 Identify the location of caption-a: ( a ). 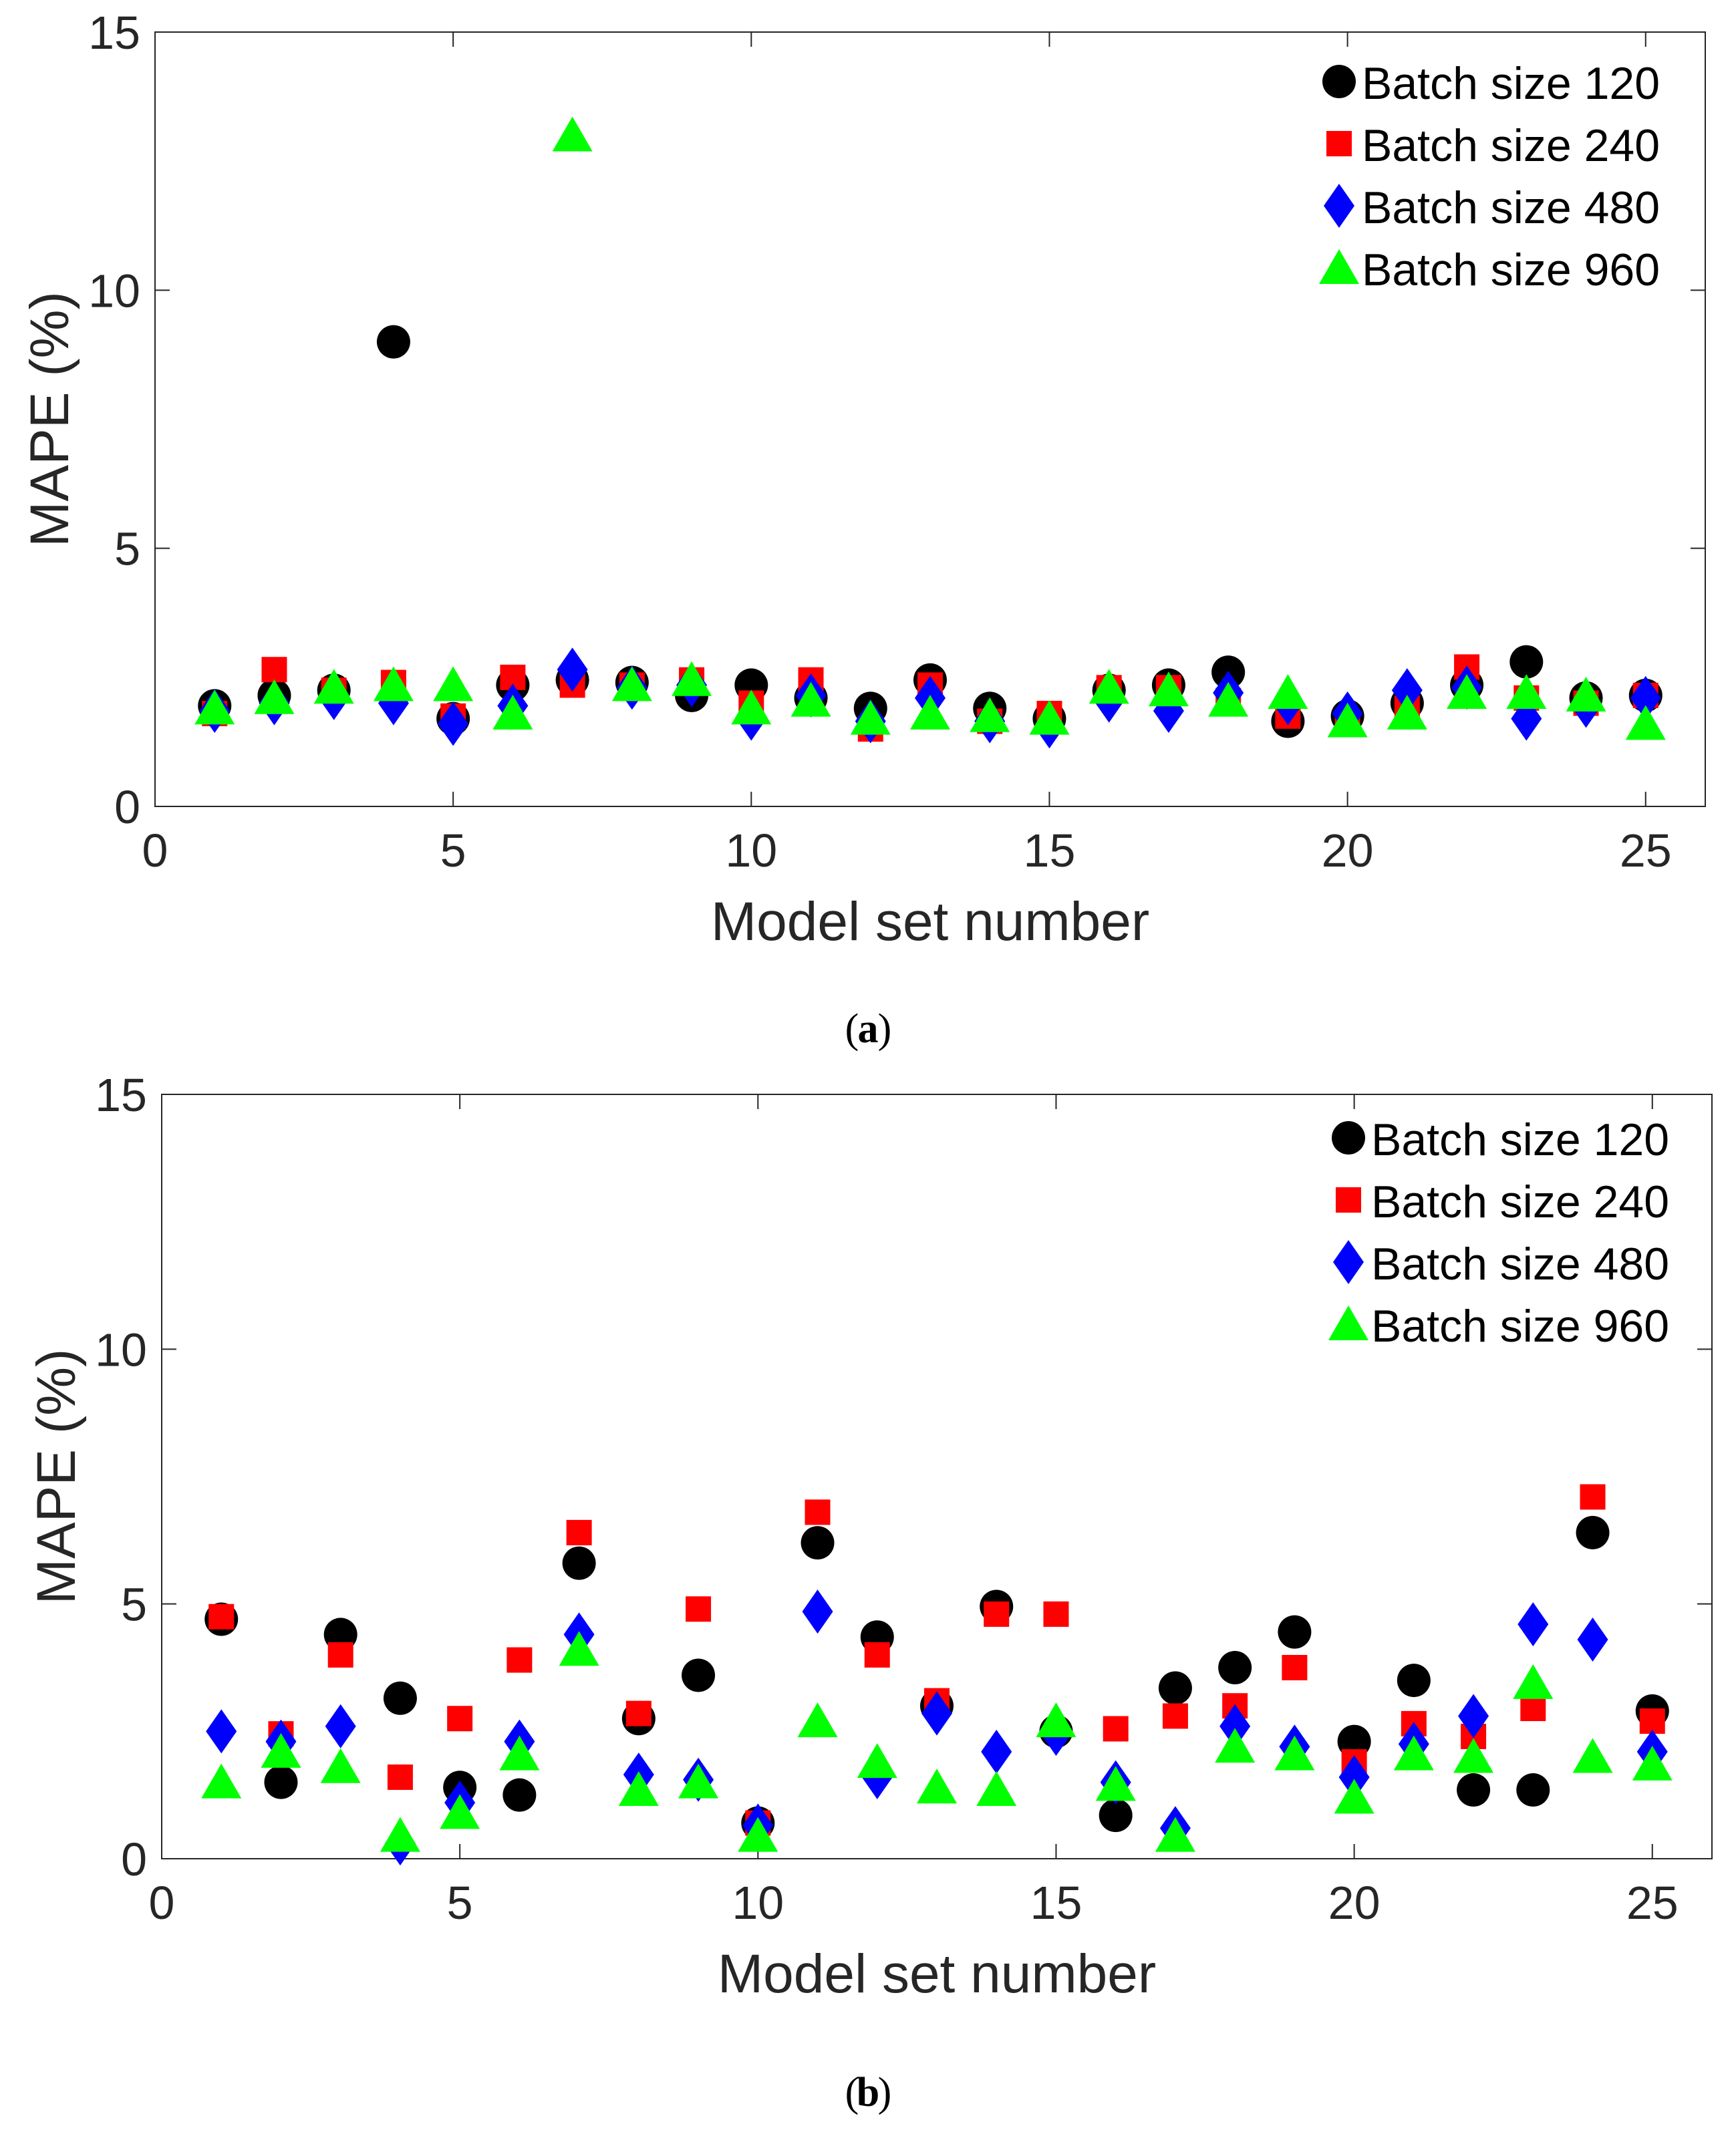
(868, 1029).